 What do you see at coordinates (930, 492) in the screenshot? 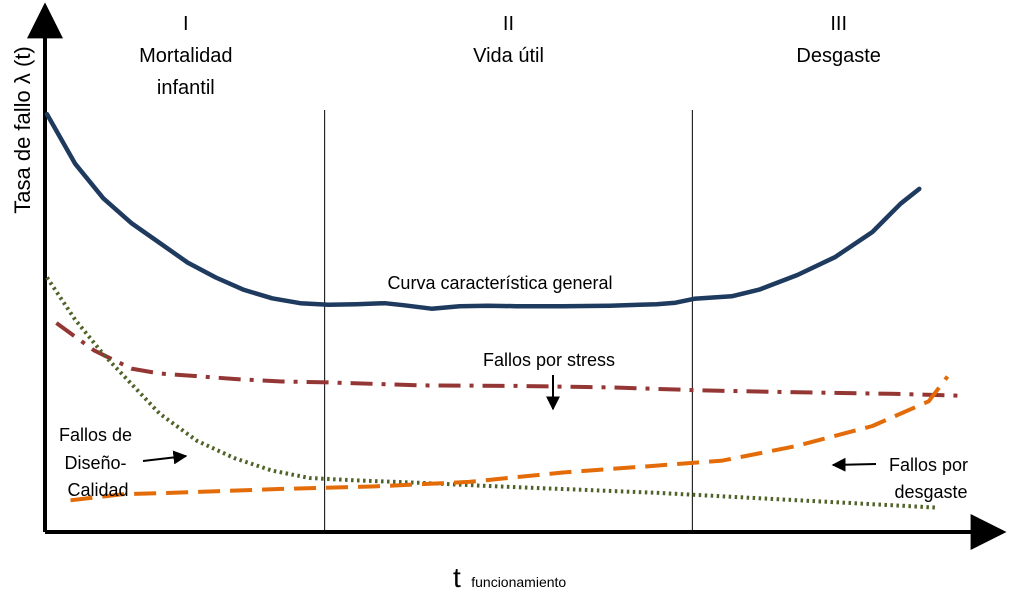
I see `desgaste-label-line-2: desgaste` at bounding box center [930, 492].